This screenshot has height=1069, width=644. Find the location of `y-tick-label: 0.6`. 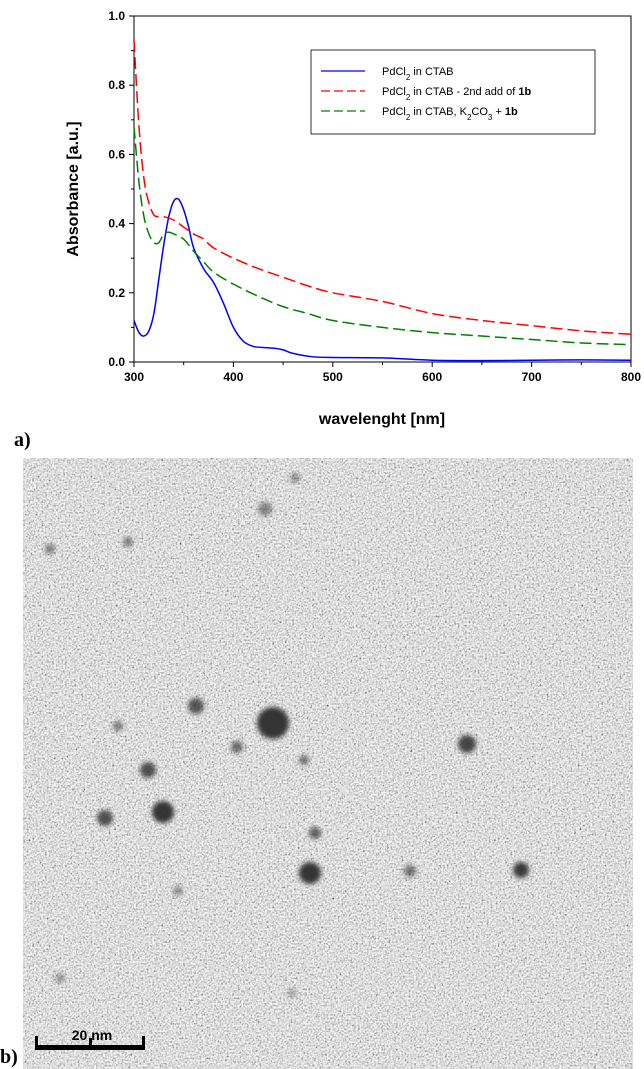

y-tick-label: 0.6 is located at coordinates (116, 154).